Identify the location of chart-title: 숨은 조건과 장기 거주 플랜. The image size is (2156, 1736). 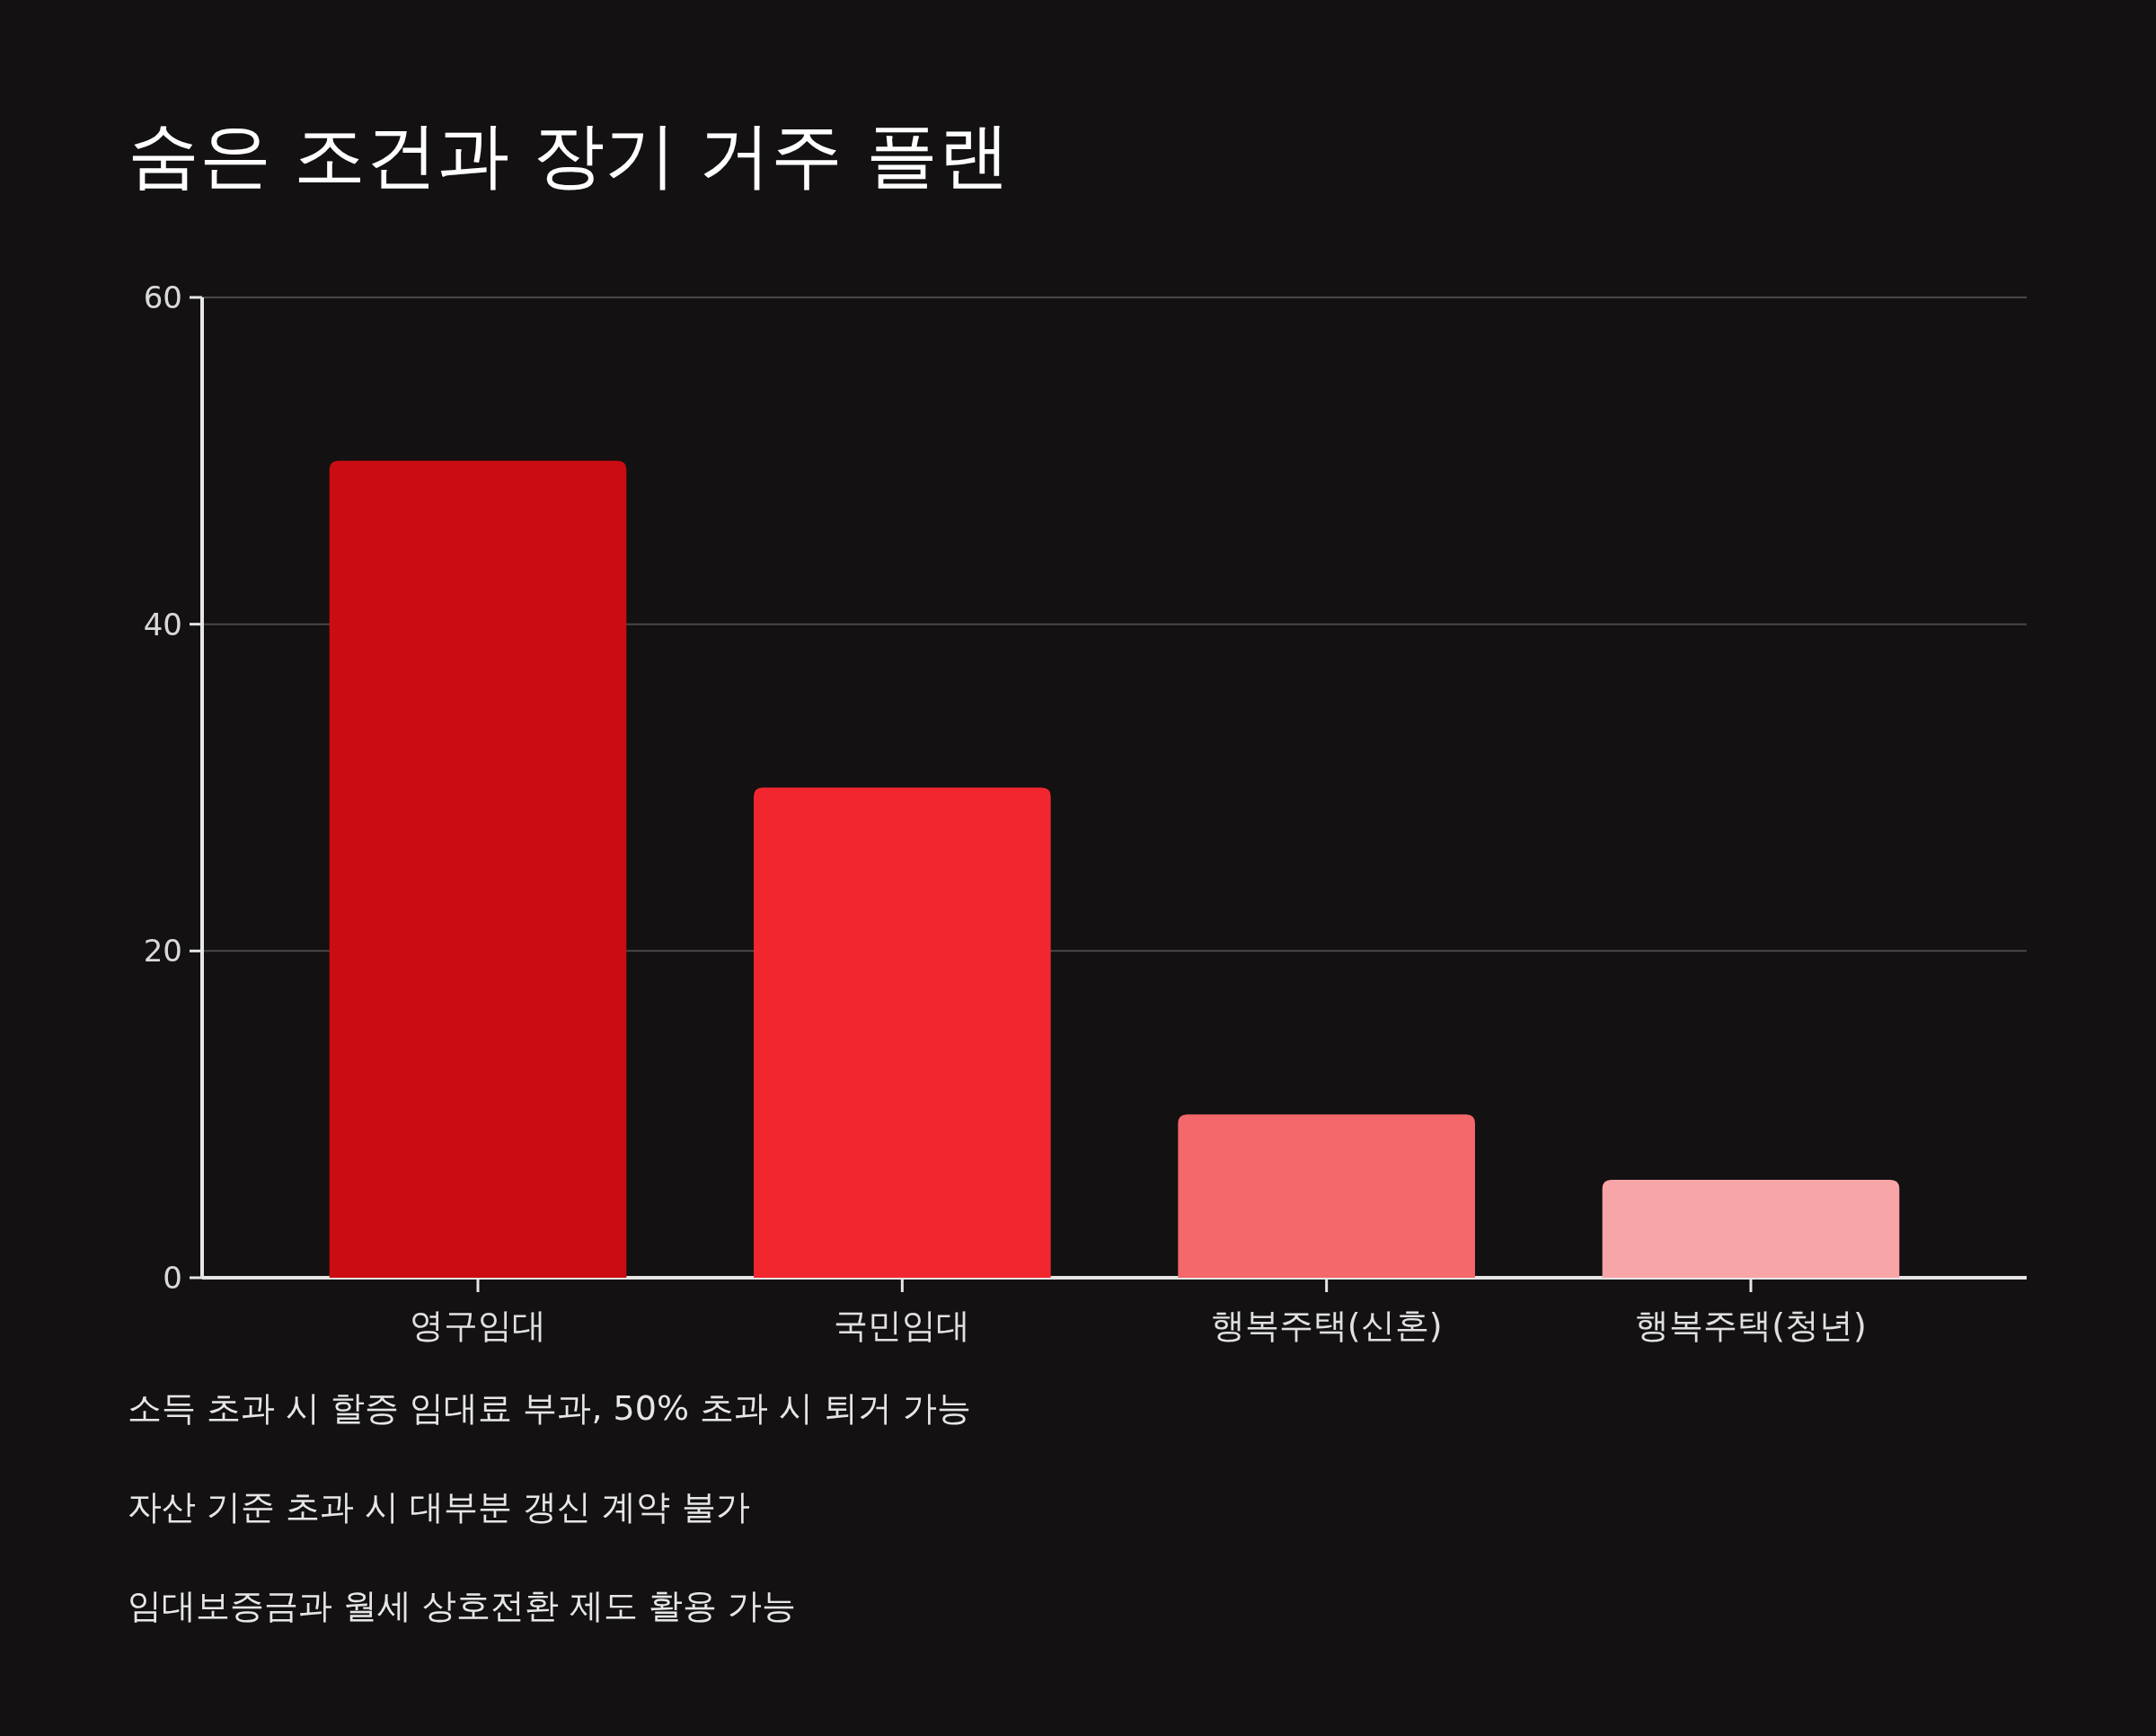
(569, 155).